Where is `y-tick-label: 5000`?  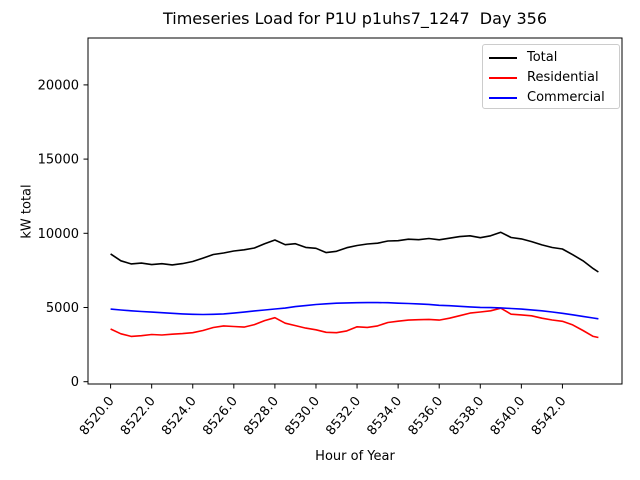 y-tick-label: 5000 is located at coordinates (62, 308).